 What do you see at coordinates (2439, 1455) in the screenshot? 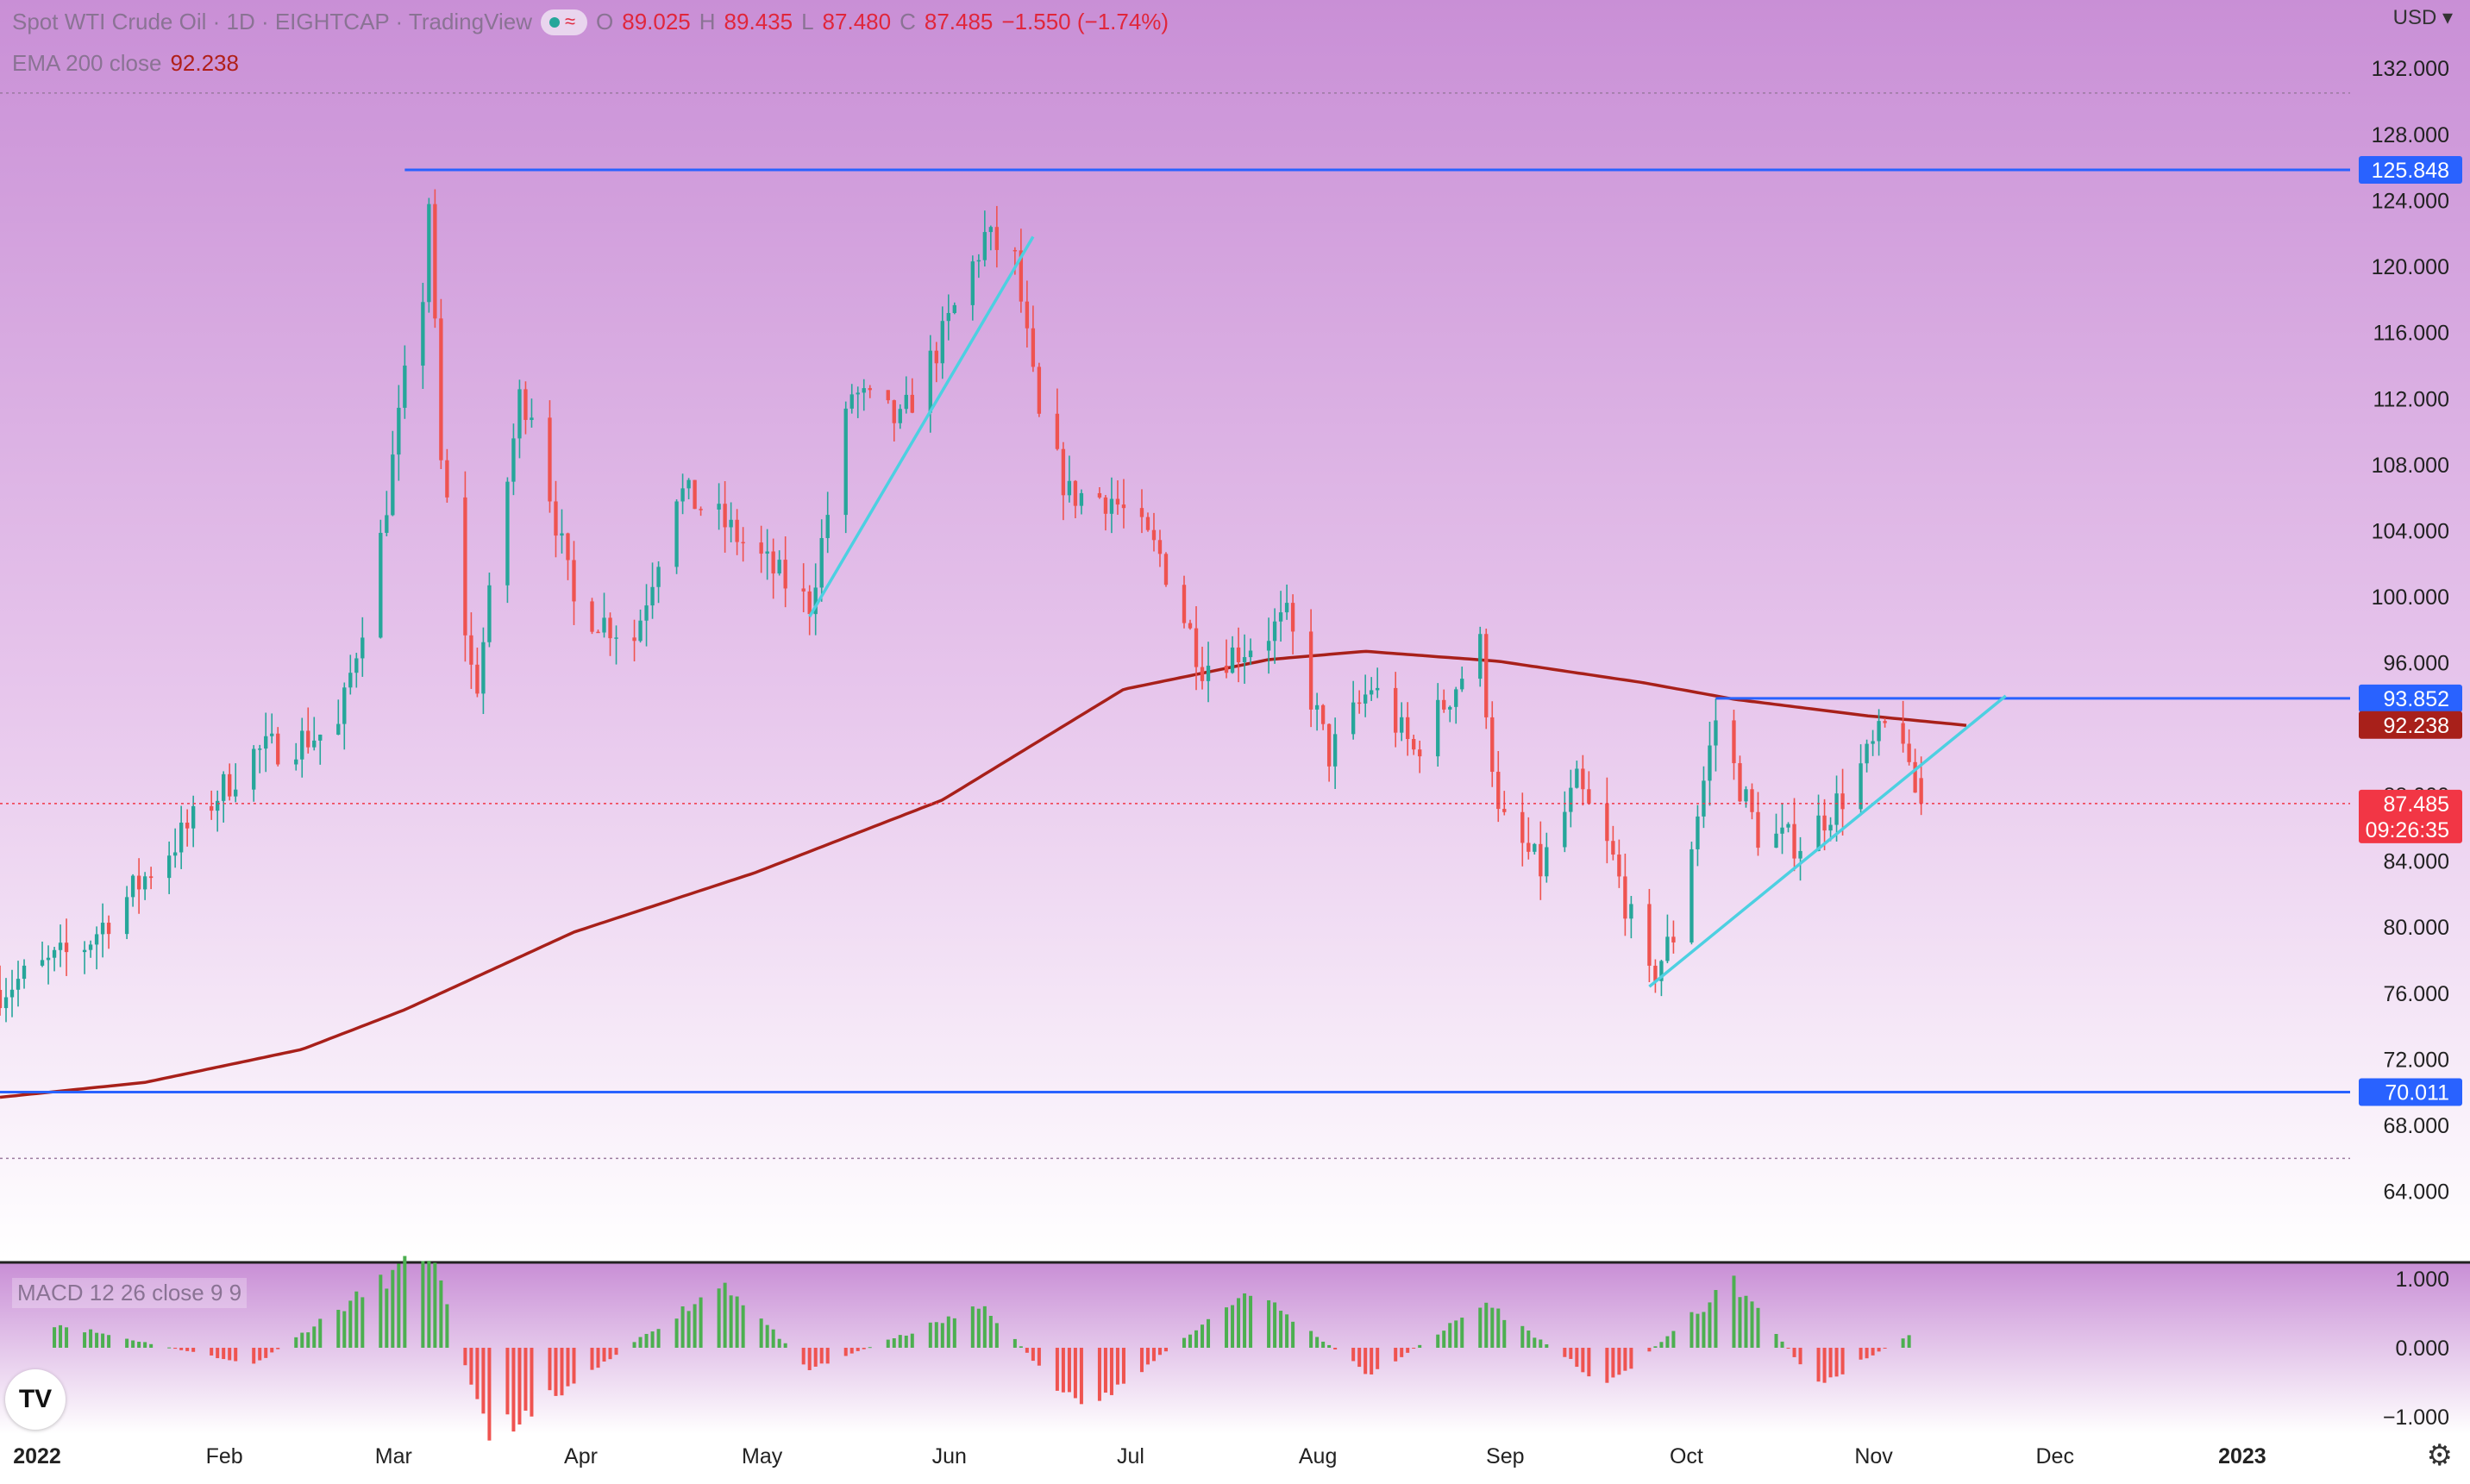
I see `gear-icon: ⚙` at bounding box center [2439, 1455].